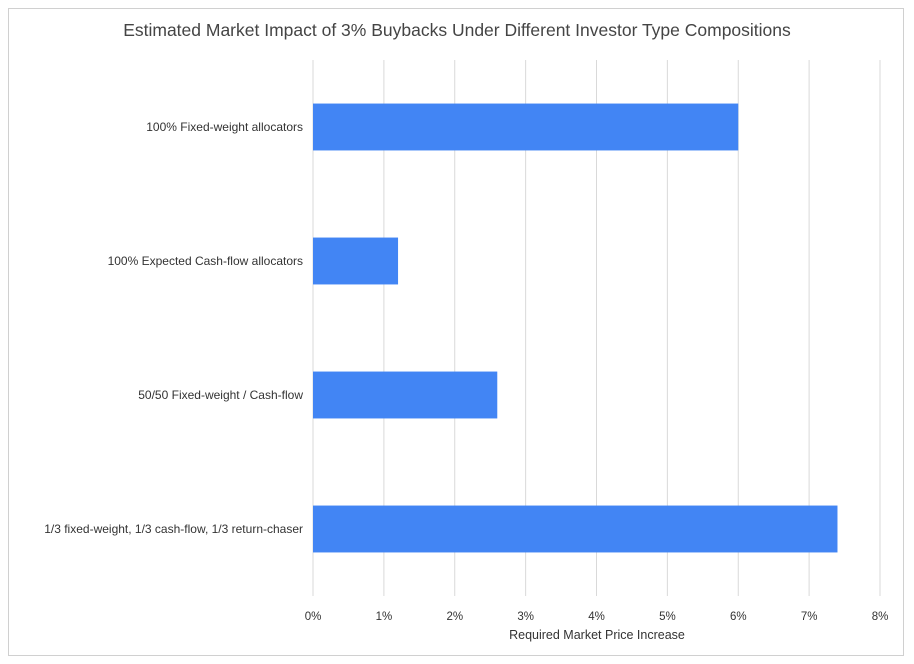 The width and height of the screenshot is (914, 664). I want to click on x-tick-label: 5%, so click(667, 617).